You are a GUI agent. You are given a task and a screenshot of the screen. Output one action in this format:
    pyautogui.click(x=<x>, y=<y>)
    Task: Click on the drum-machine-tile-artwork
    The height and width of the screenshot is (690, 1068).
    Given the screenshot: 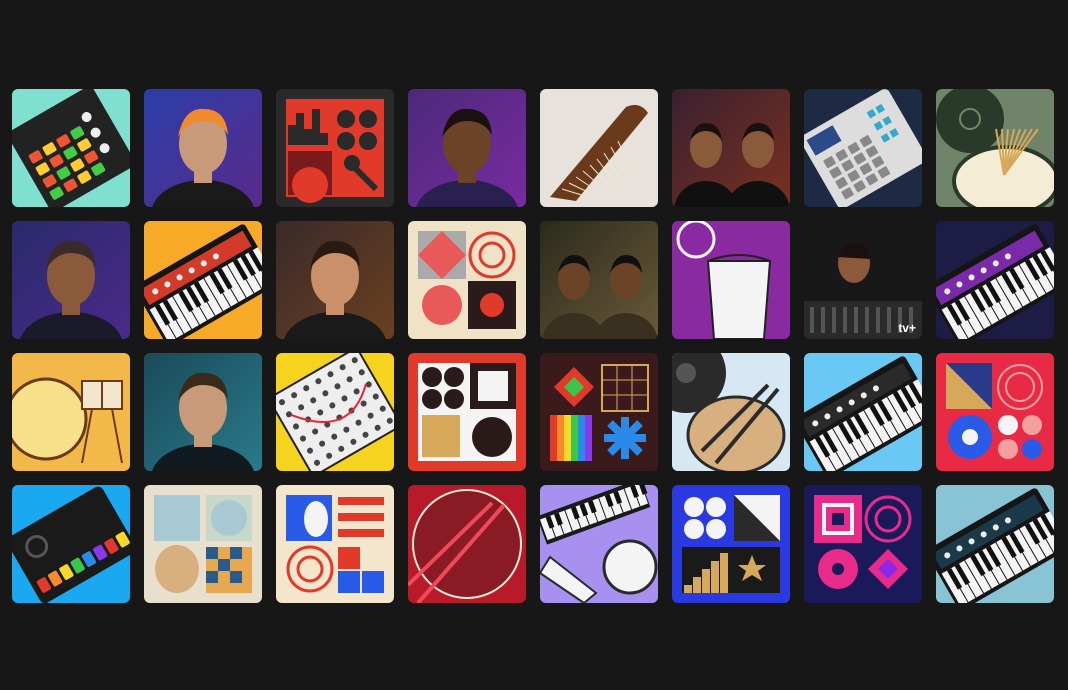 What is the action you would take?
    pyautogui.click(x=71, y=544)
    